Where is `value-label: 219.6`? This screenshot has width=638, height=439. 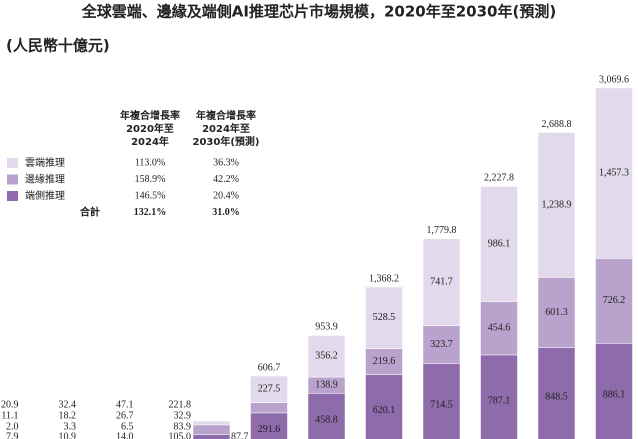 value-label: 219.6 is located at coordinates (384, 361).